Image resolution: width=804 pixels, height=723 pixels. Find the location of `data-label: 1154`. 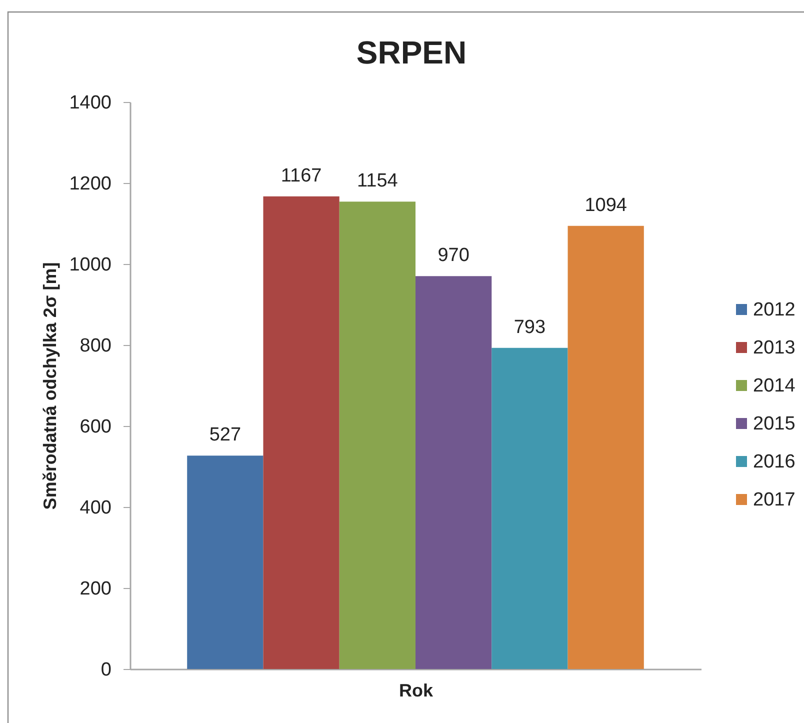

data-label: 1154 is located at coordinates (377, 181).